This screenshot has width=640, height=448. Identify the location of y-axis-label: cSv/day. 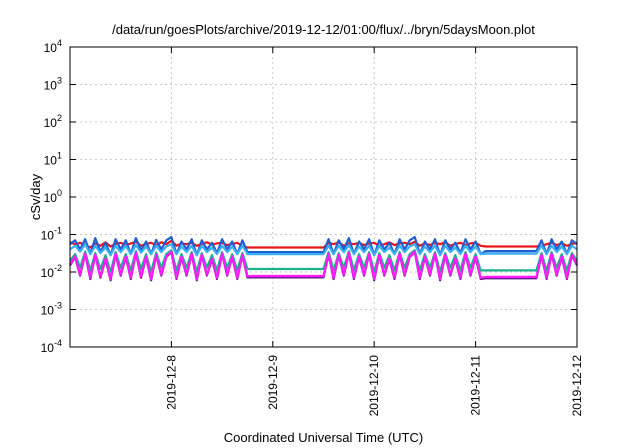
(35, 196).